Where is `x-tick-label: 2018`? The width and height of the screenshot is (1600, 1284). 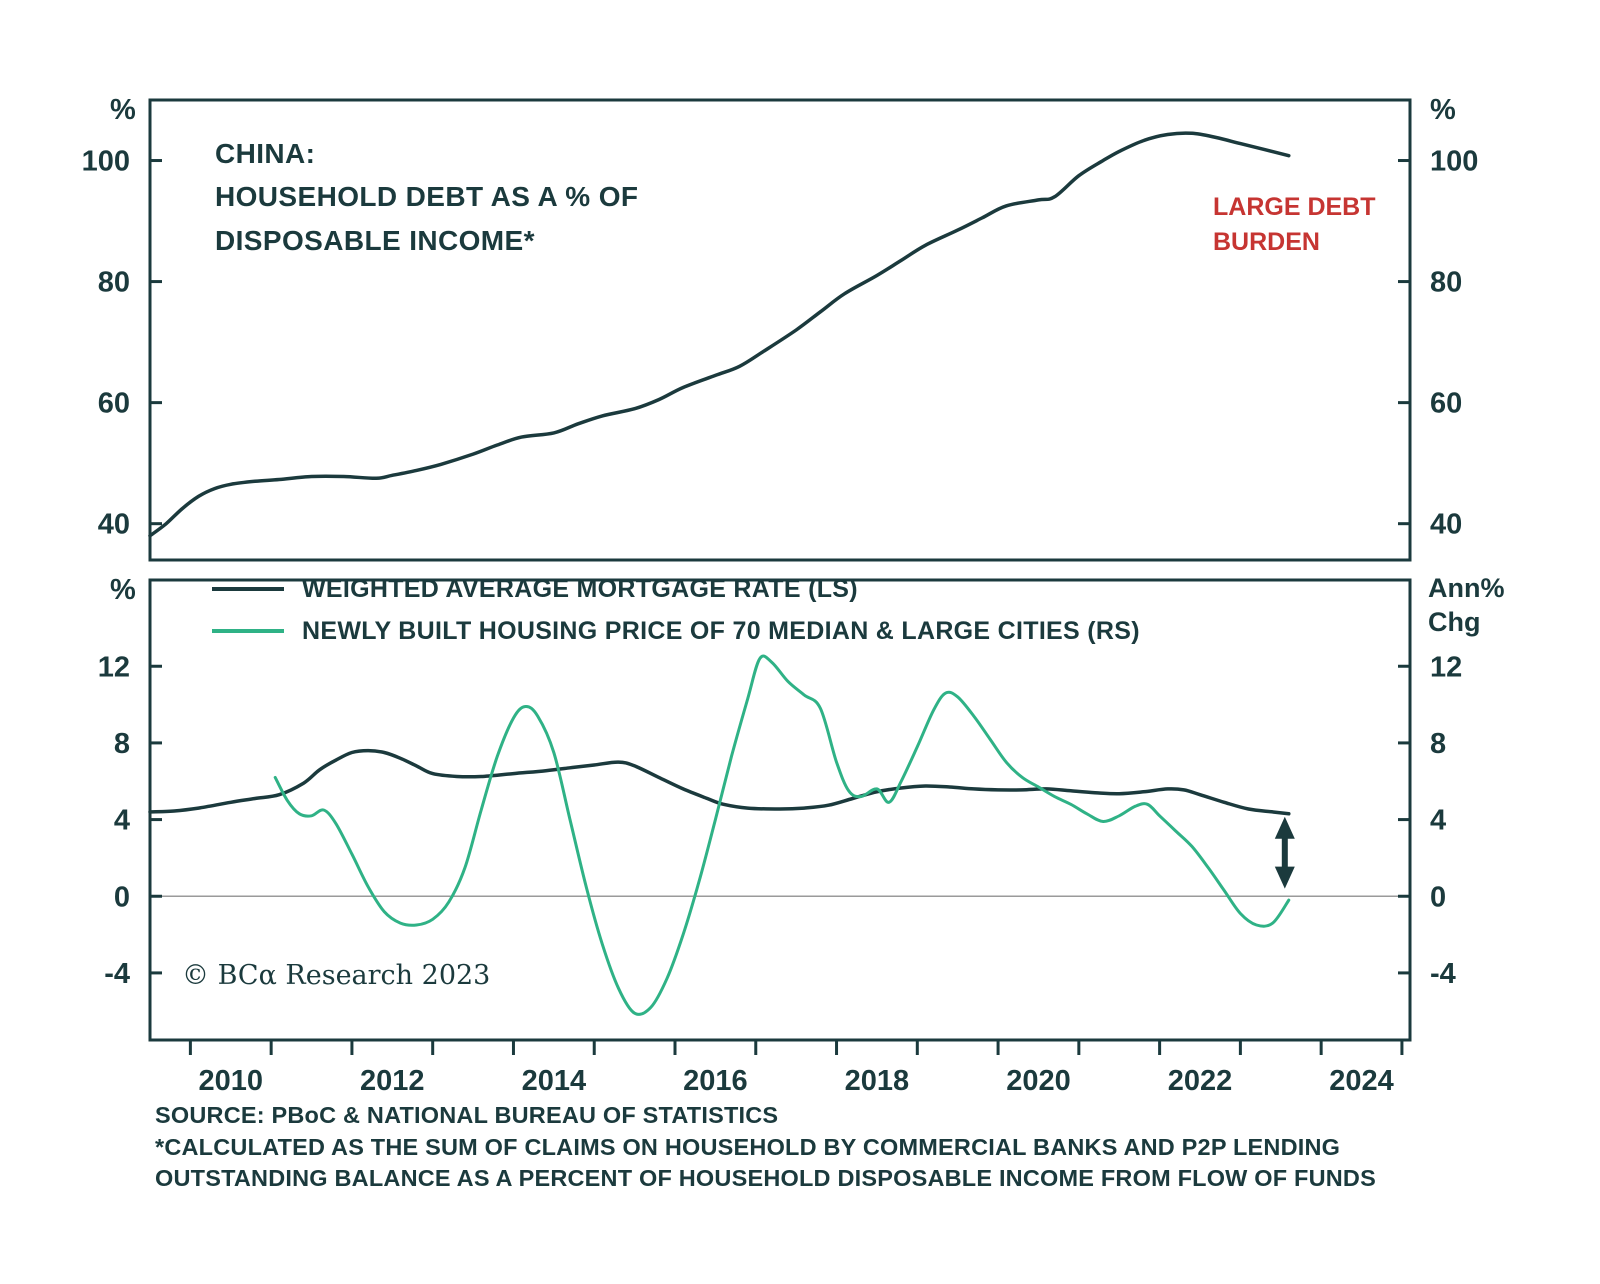 x-tick-label: 2018 is located at coordinates (877, 1081).